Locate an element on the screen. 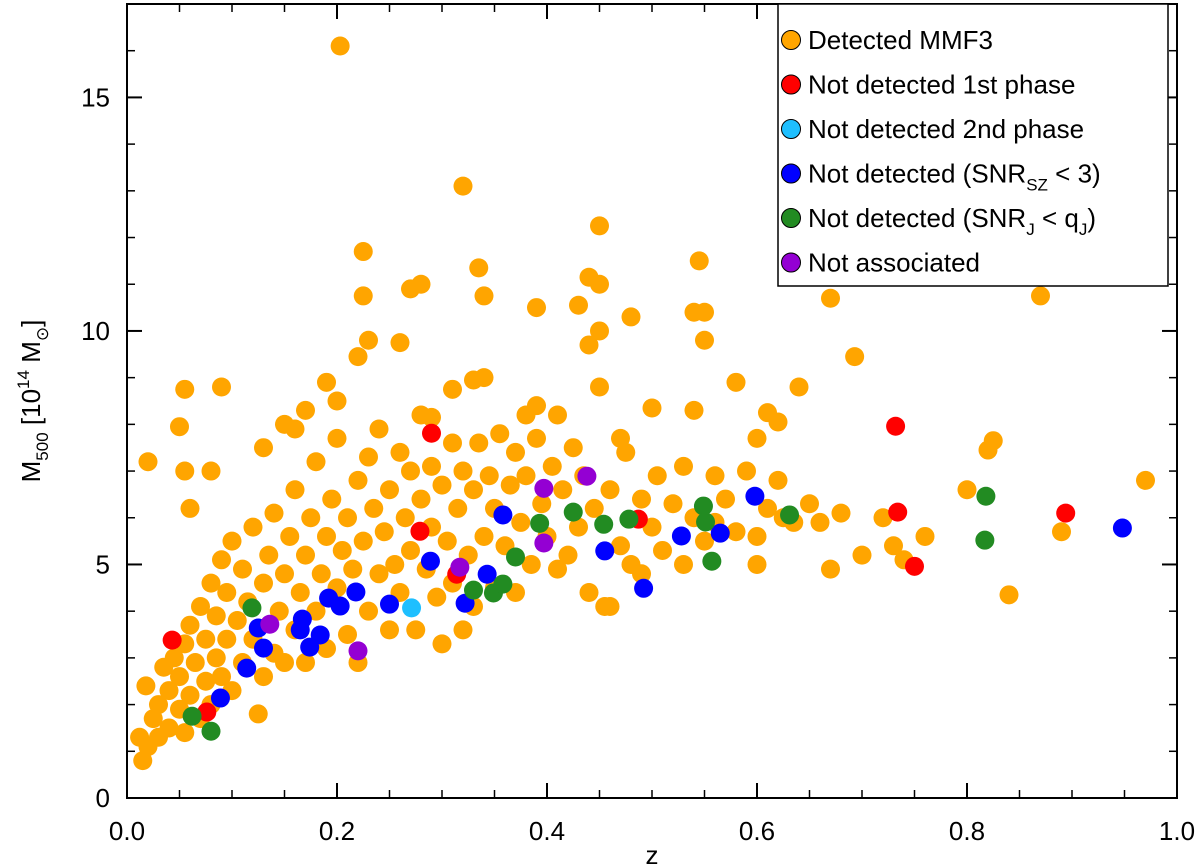 Image resolution: width=1200 pixels, height=868 pixels. x-tick-label: 0.4 is located at coordinates (547, 831).